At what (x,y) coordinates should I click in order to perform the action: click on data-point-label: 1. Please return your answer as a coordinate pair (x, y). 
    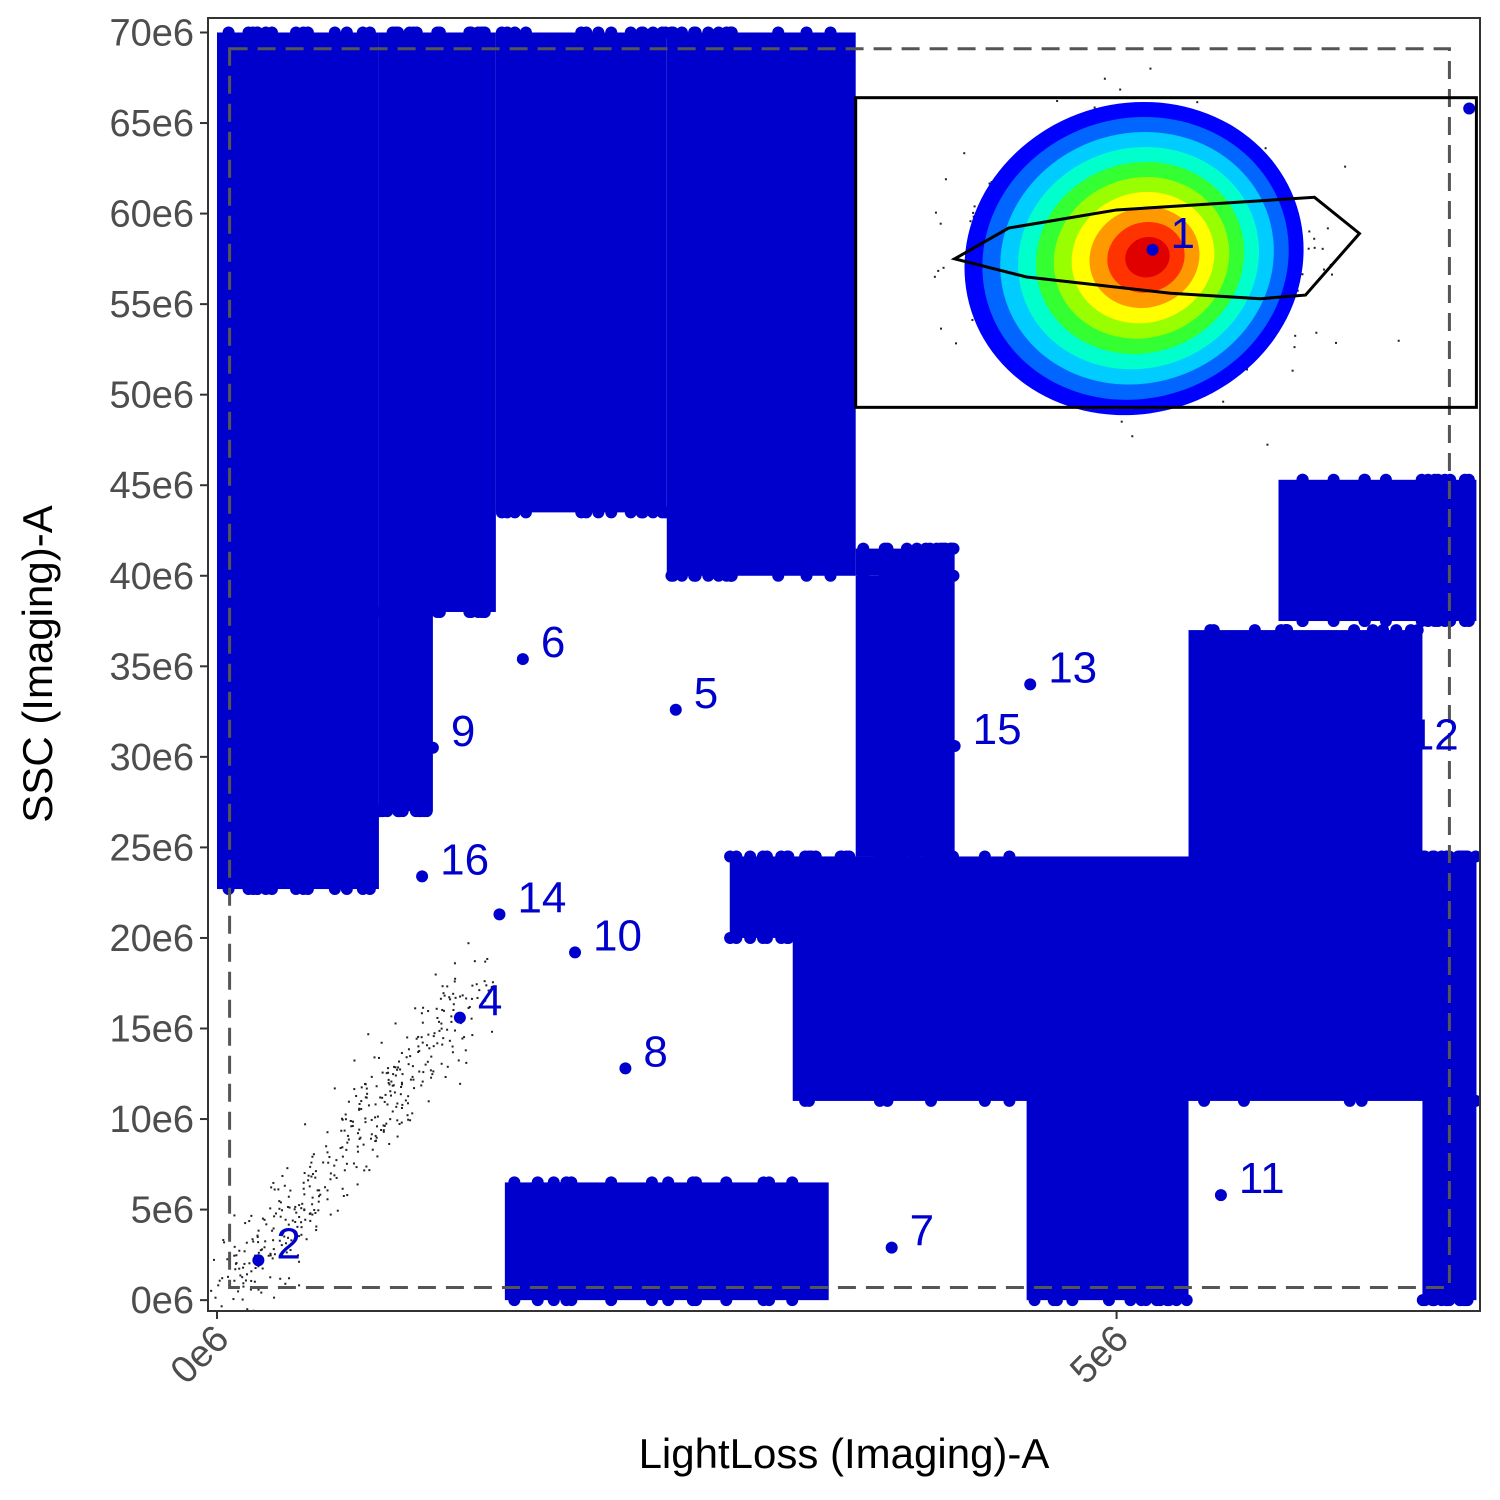
    Looking at the image, I should click on (1183, 233).